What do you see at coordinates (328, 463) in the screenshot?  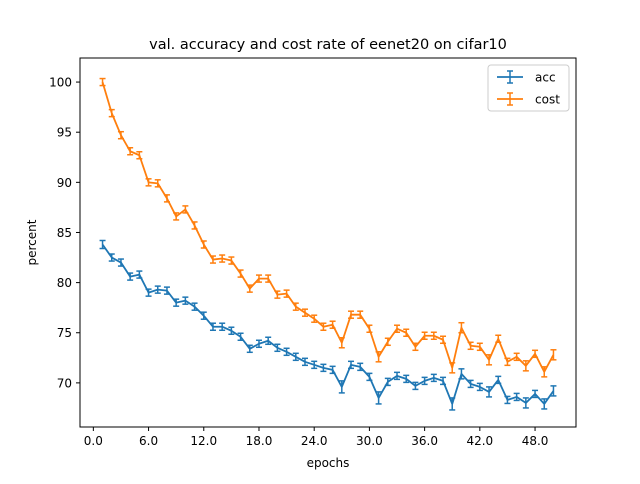 I see `x-axis-label: epochs` at bounding box center [328, 463].